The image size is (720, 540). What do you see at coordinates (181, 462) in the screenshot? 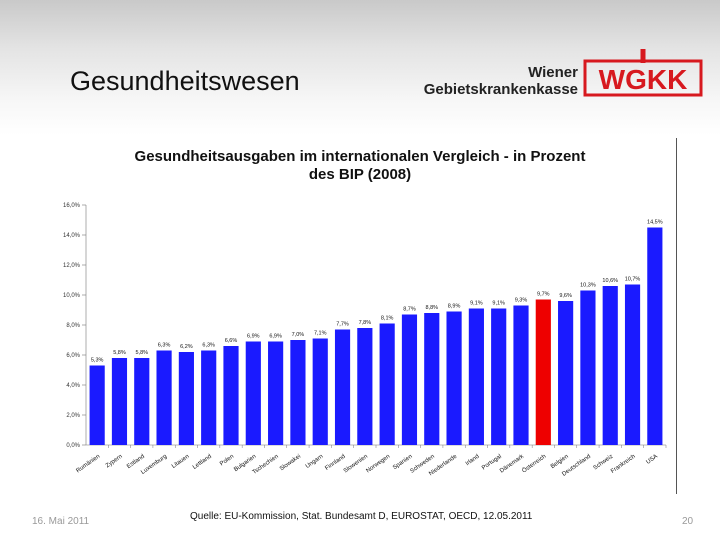
I see `category-label: Litauen` at bounding box center [181, 462].